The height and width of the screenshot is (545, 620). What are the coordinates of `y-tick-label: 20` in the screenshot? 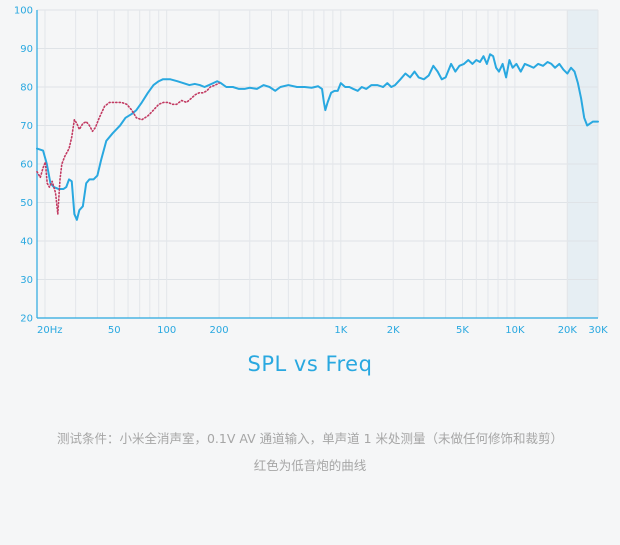 It's located at (26, 319).